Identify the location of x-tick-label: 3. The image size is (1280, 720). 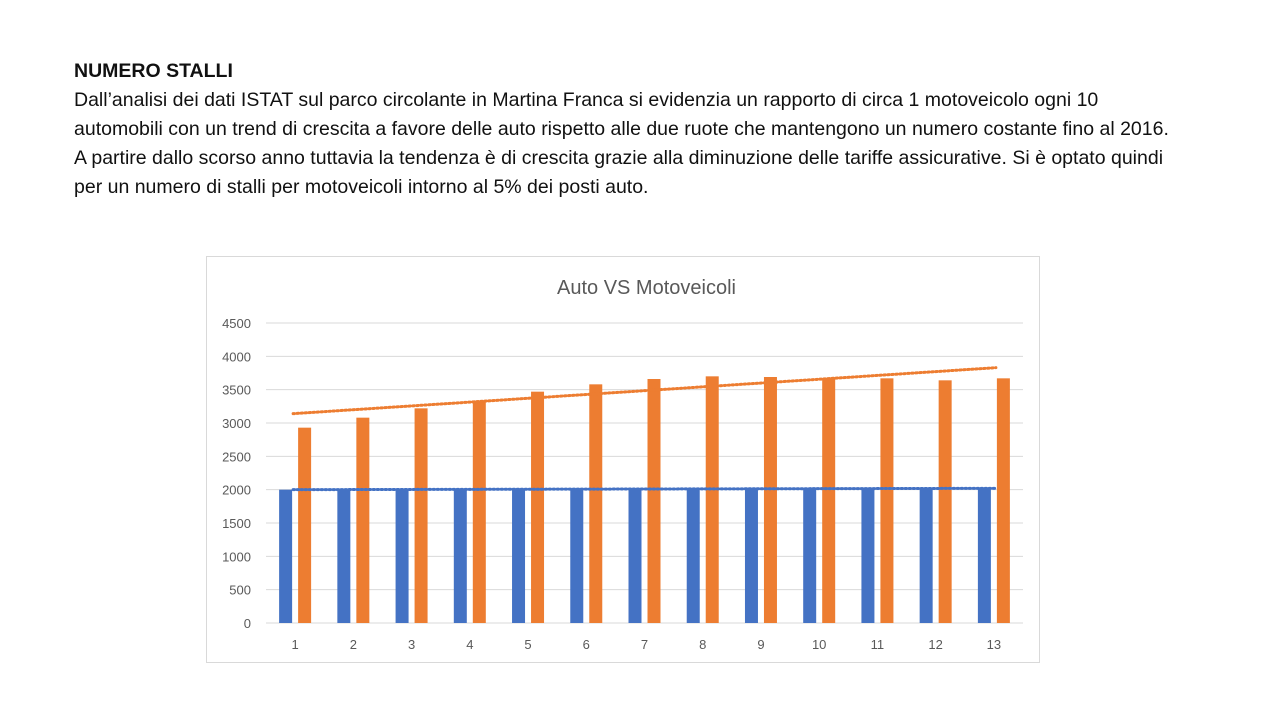
(411, 644).